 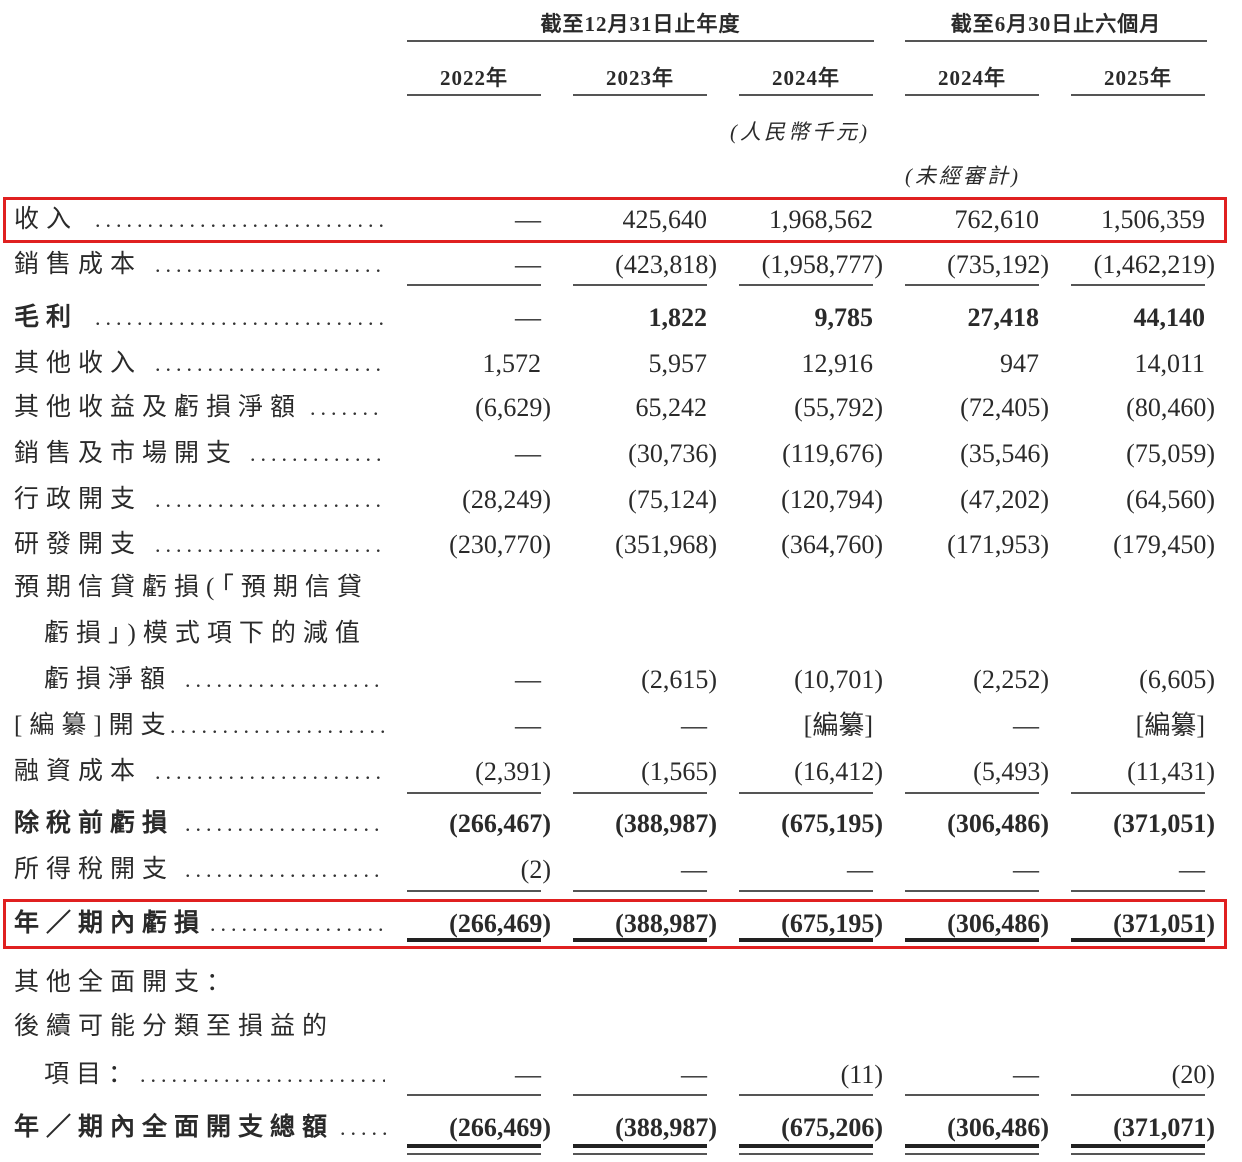 I want to click on header-year-group: 截至12月31日止年度, so click(x=640, y=24).